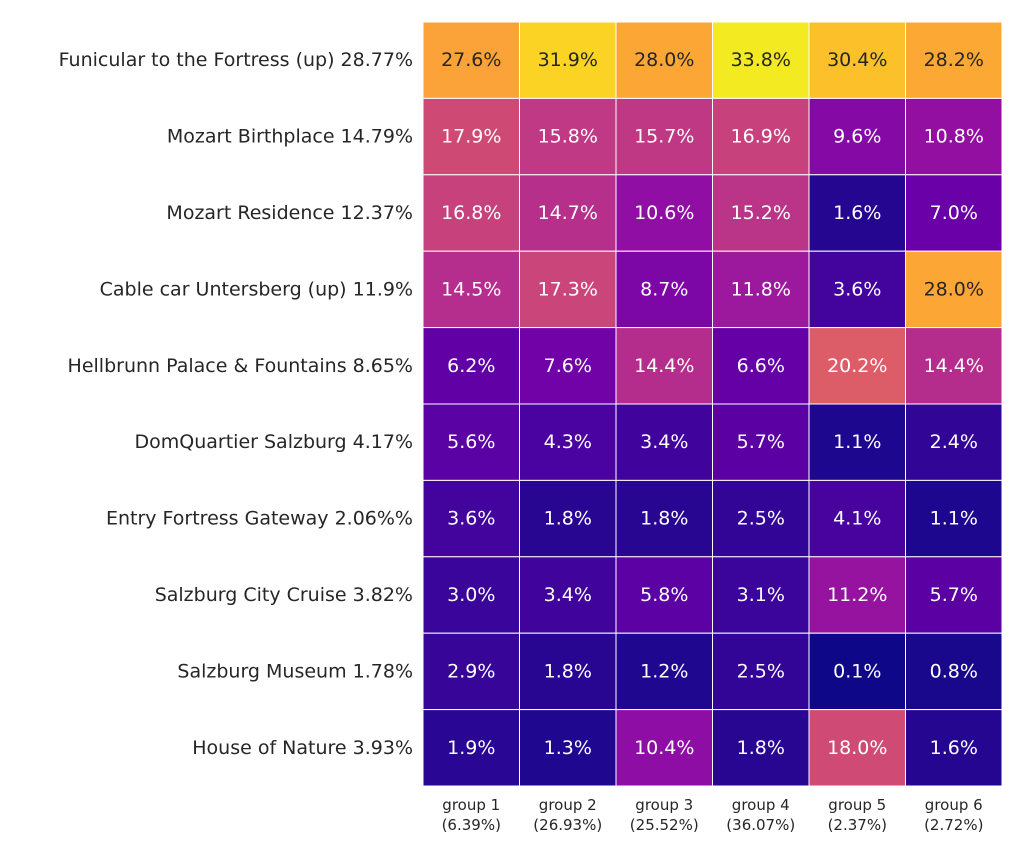 Image resolution: width=1024 pixels, height=854 pixels. Describe the element at coordinates (760, 825) in the screenshot. I see `column-label-share: (36.07%)` at that location.